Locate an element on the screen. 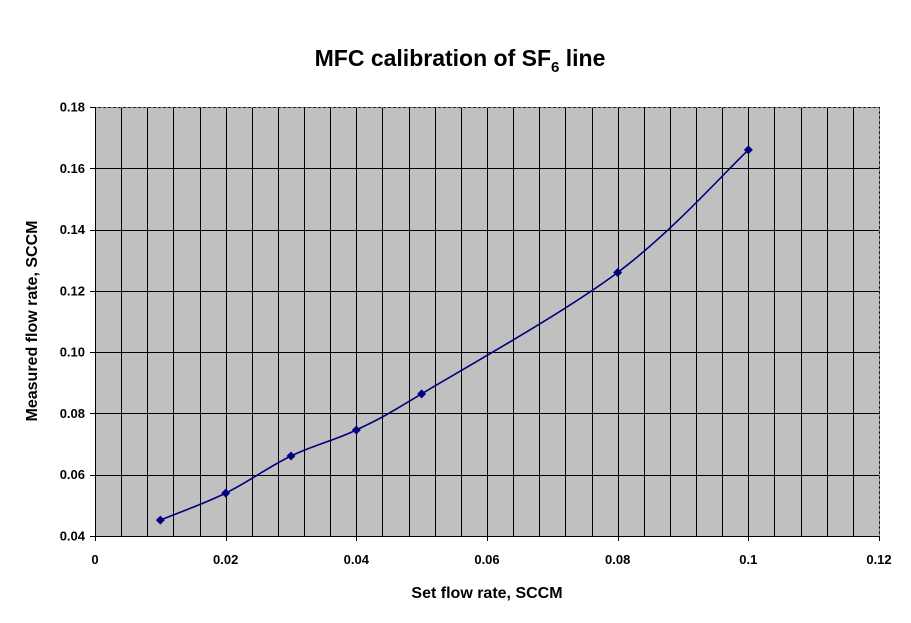 Image resolution: width=911 pixels, height=623 pixels. x-tick-label: 0.06 is located at coordinates (486, 559).